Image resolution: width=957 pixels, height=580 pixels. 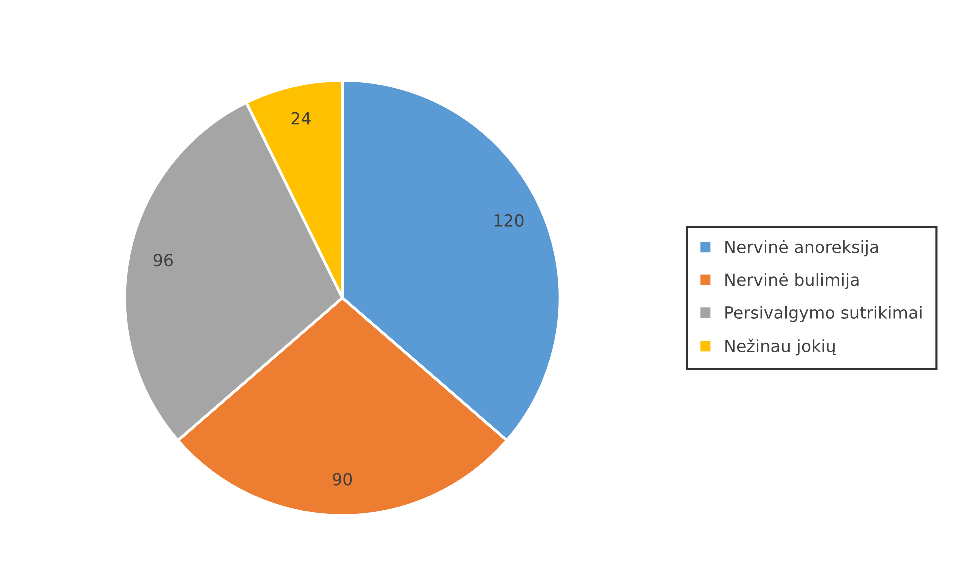 What do you see at coordinates (781, 347) in the screenshot?
I see `legend-label: Nežinau jokių` at bounding box center [781, 347].